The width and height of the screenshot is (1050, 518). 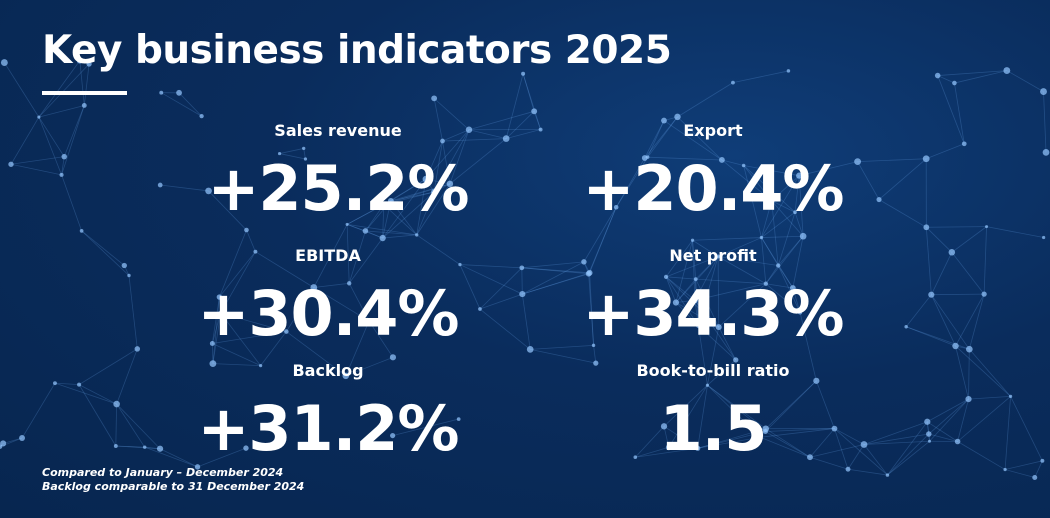 What do you see at coordinates (357, 50) in the screenshot?
I see `page-title: Key business indicators 2025` at bounding box center [357, 50].